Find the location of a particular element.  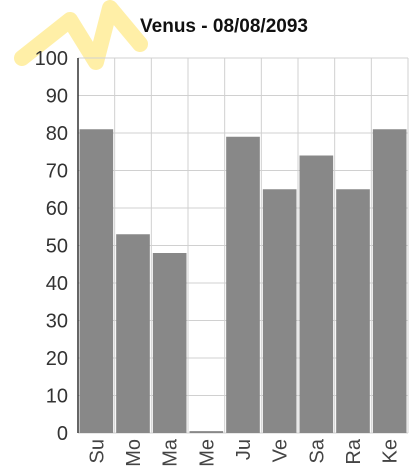

x-tick-label: Me is located at coordinates (207, 453).